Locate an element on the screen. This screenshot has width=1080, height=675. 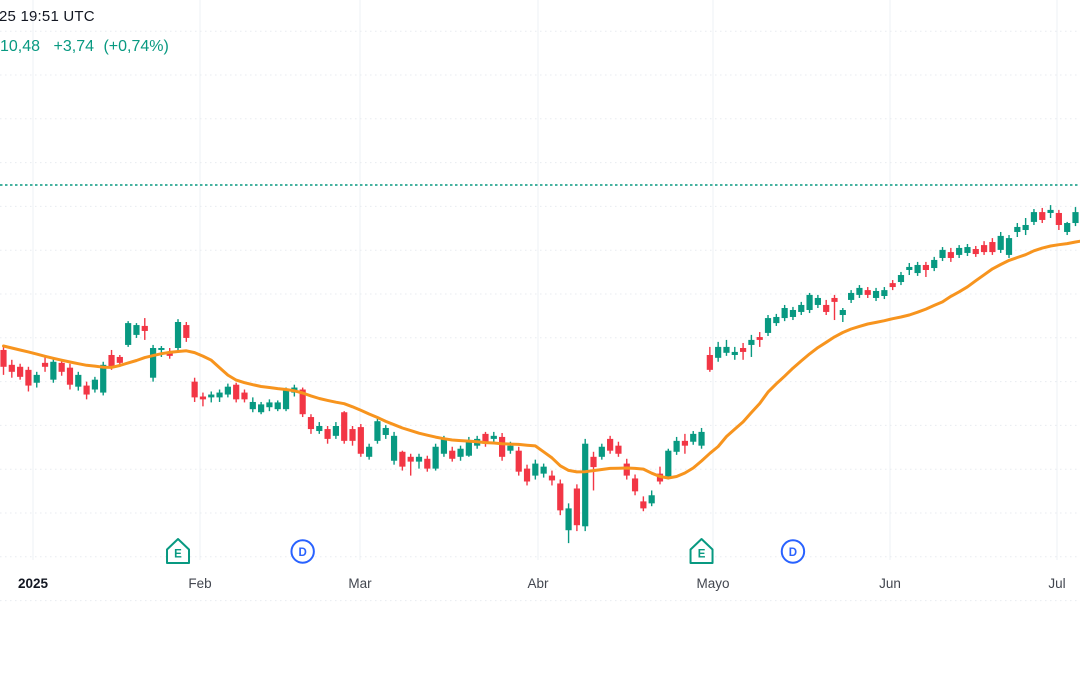
earnings-icon is located at coordinates (701, 551).